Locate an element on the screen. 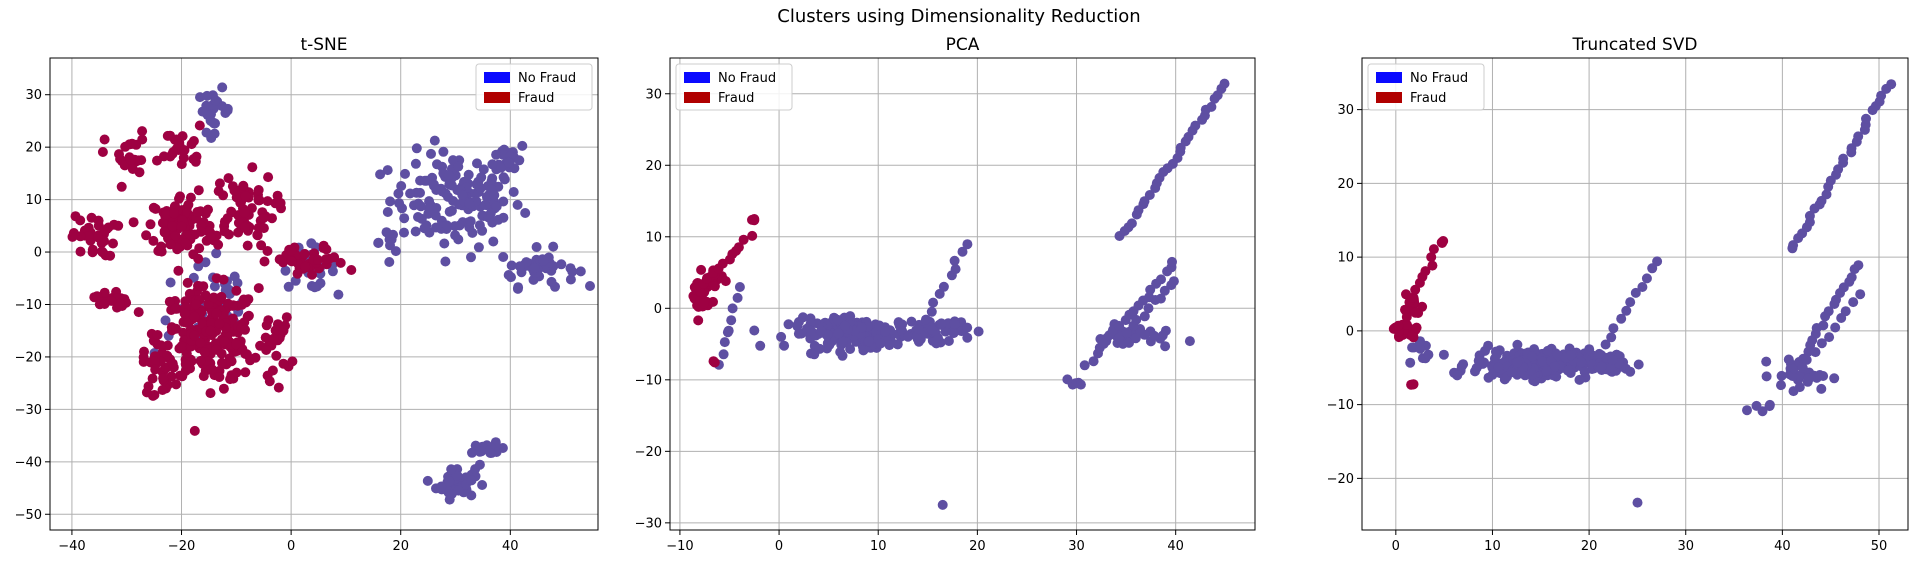  y-tick-label: −30 is located at coordinates (28, 410).